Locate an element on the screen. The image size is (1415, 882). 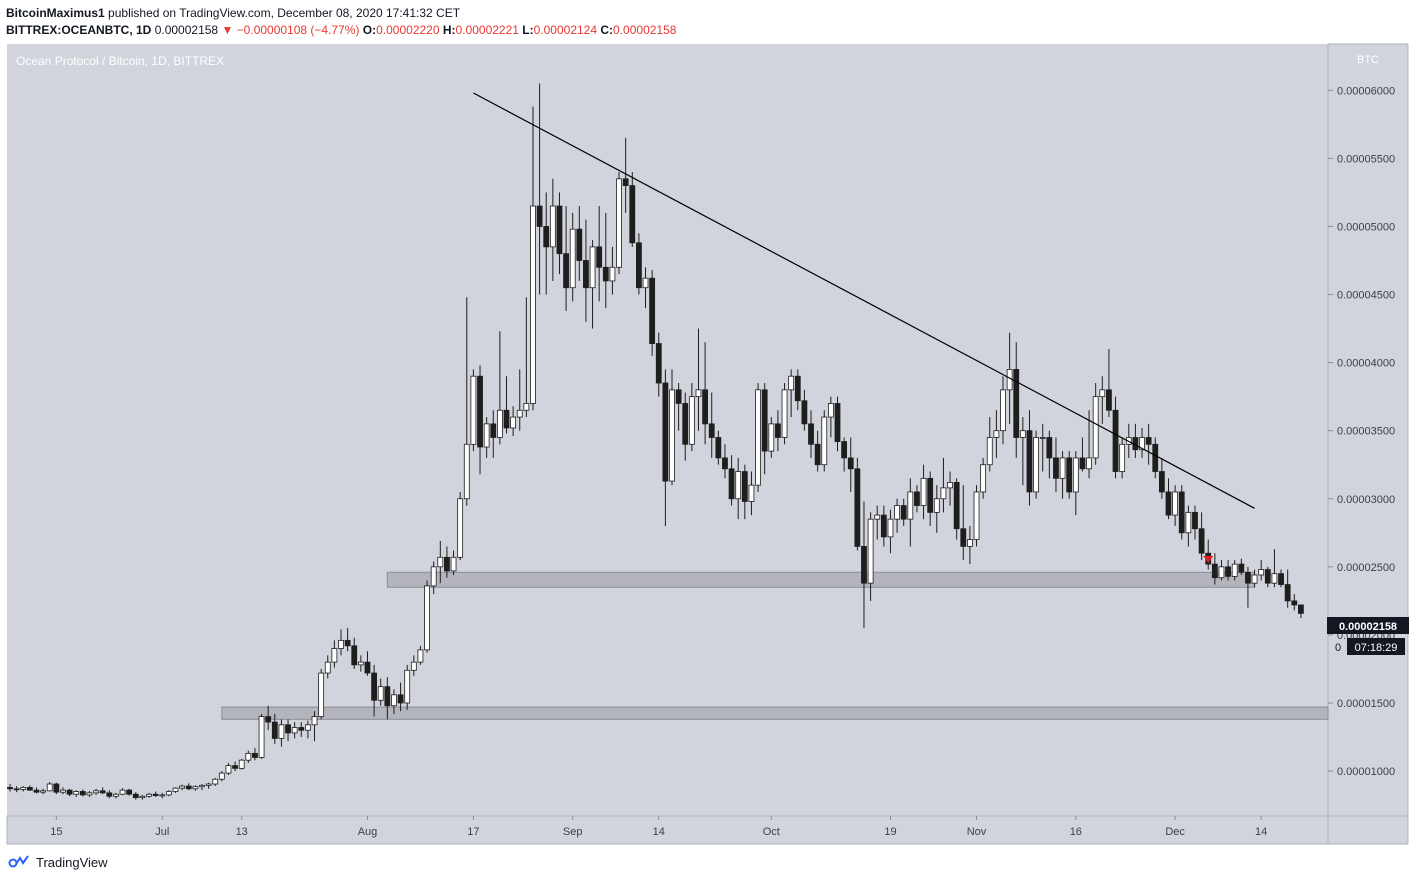
time-axis is located at coordinates (667, 830).